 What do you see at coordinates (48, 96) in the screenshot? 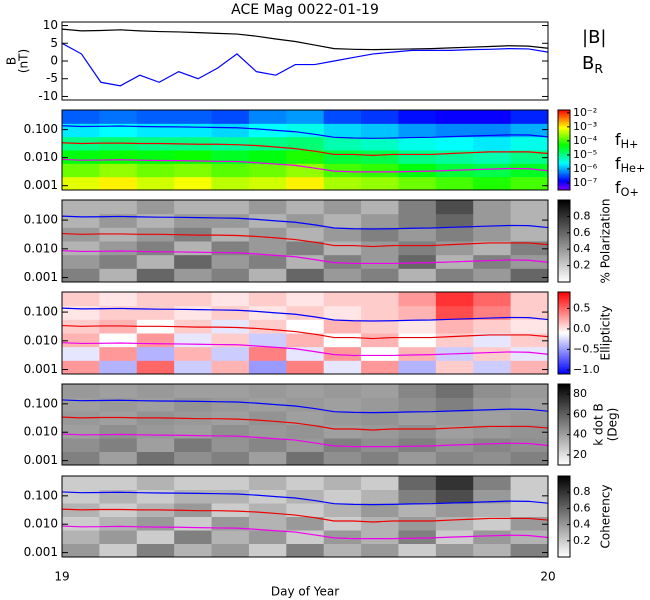
I see `y-tick-label: -10` at bounding box center [48, 96].